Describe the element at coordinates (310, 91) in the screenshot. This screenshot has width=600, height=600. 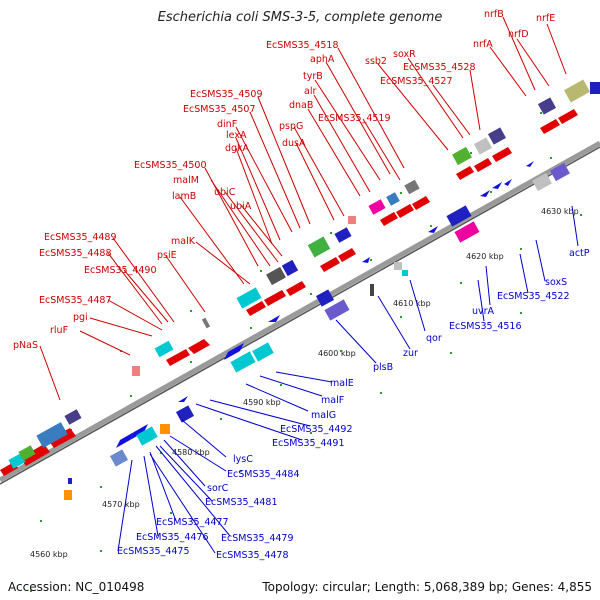
I see `gene-label-alr: alr` at that location.